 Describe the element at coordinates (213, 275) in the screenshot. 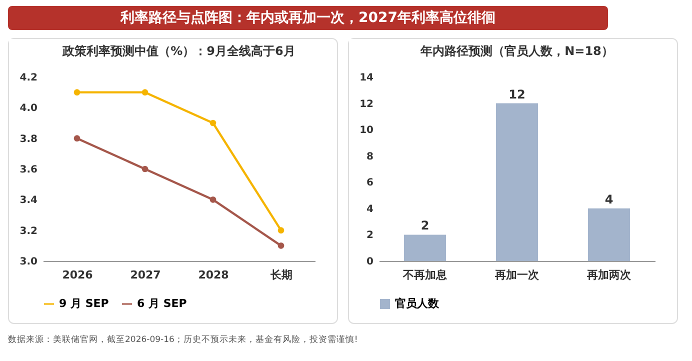

I see `x-tick-label: 2028` at that location.